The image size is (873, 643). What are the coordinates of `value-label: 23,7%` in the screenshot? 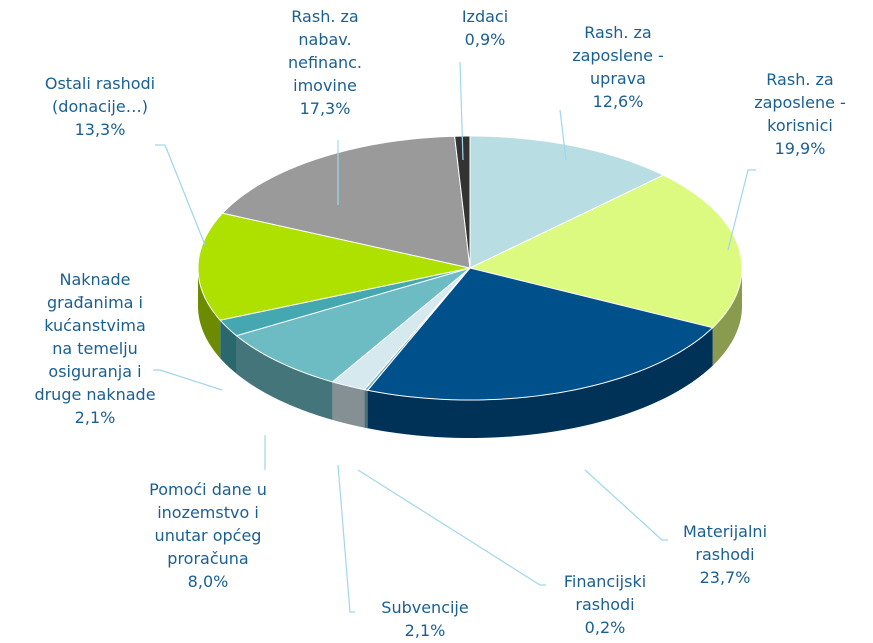 It's located at (725, 577).